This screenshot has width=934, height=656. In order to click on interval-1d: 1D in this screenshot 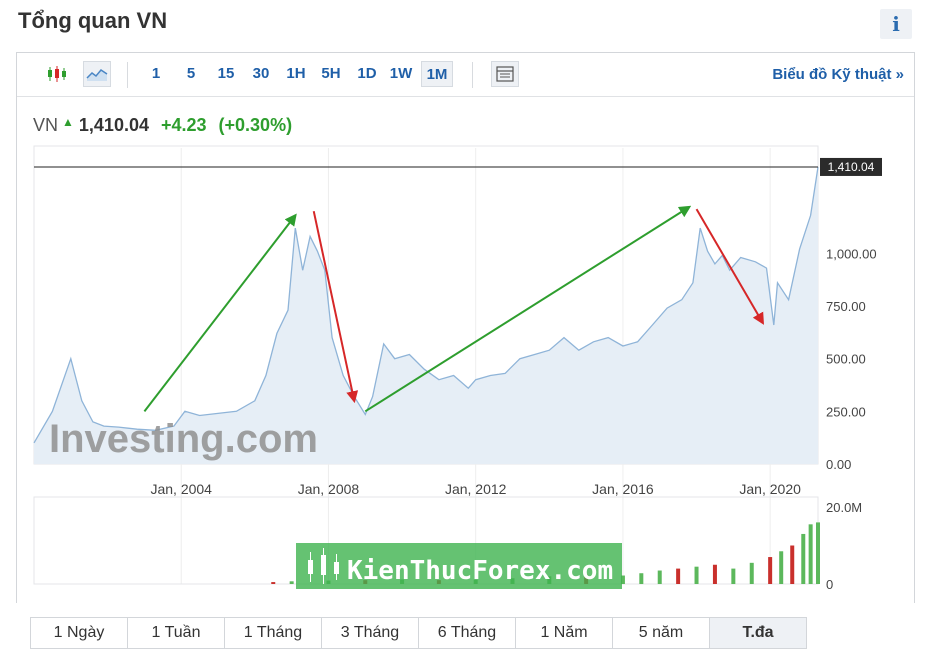, I will do `click(367, 73)`.